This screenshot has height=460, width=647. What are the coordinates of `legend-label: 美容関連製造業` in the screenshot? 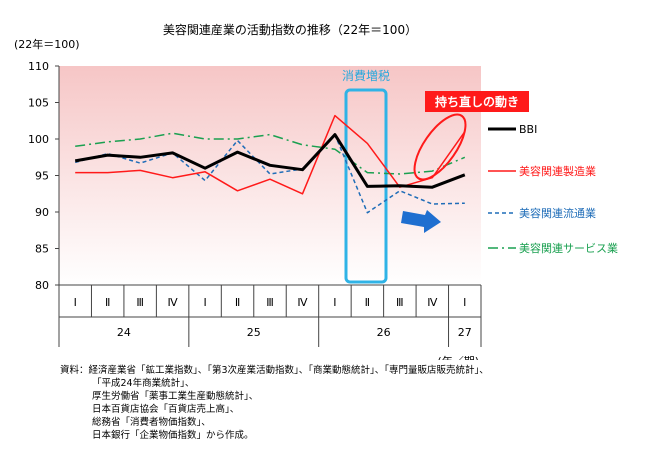 It's located at (557, 171).